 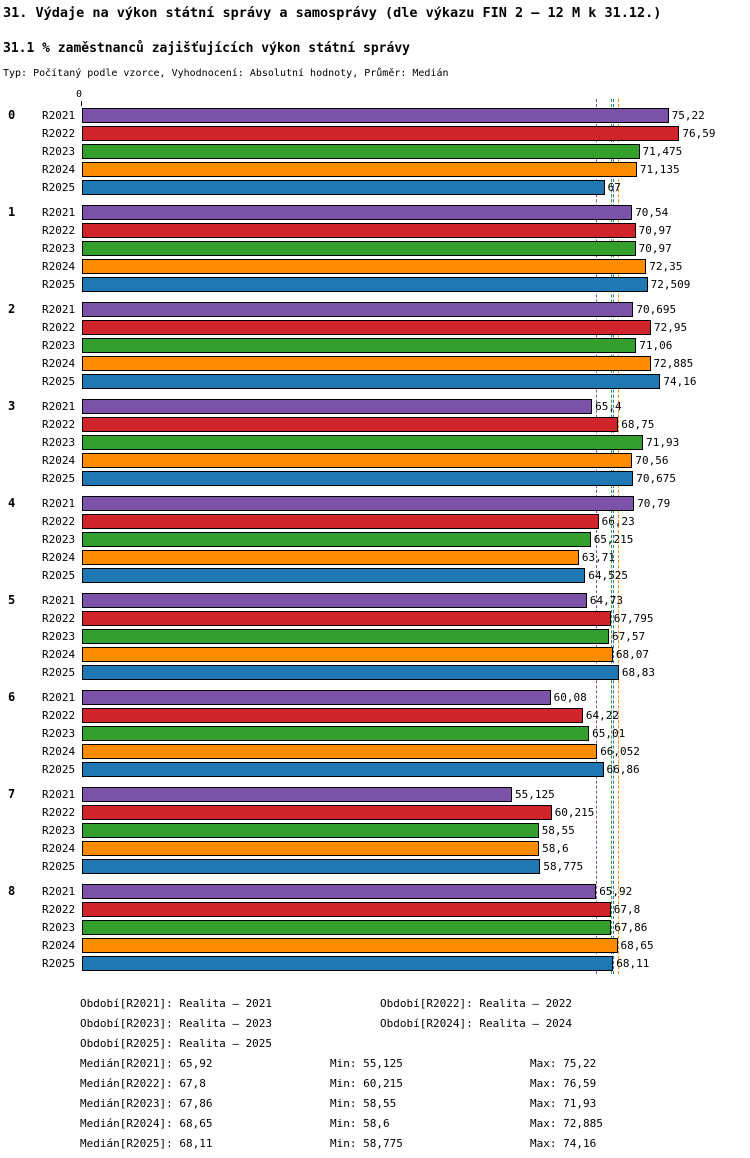 What do you see at coordinates (375, 733) in the screenshot?
I see `bar-row: R2023 65,01` at bounding box center [375, 733].